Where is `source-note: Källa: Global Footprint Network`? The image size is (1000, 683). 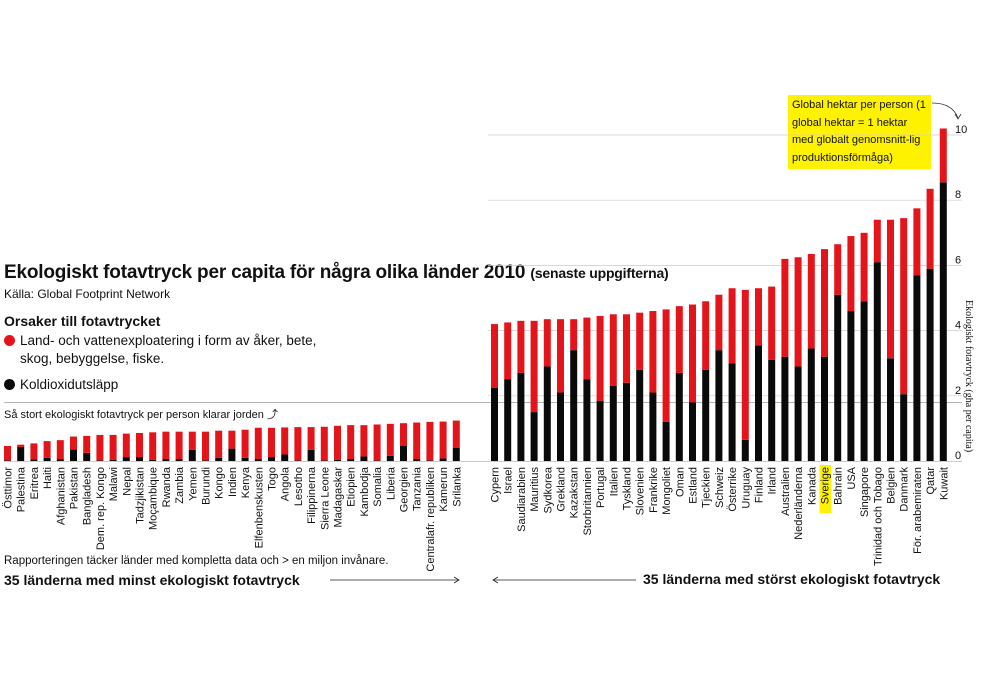 source-note: Källa: Global Footprint Network is located at coordinates (87, 294).